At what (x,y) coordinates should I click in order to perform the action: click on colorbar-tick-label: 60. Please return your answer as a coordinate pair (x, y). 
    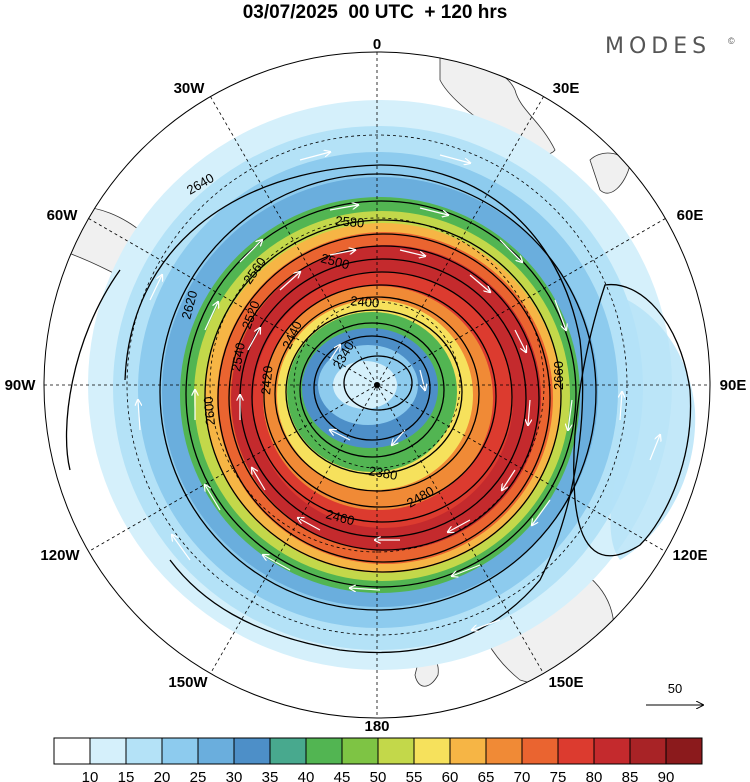
    Looking at the image, I should click on (450, 775).